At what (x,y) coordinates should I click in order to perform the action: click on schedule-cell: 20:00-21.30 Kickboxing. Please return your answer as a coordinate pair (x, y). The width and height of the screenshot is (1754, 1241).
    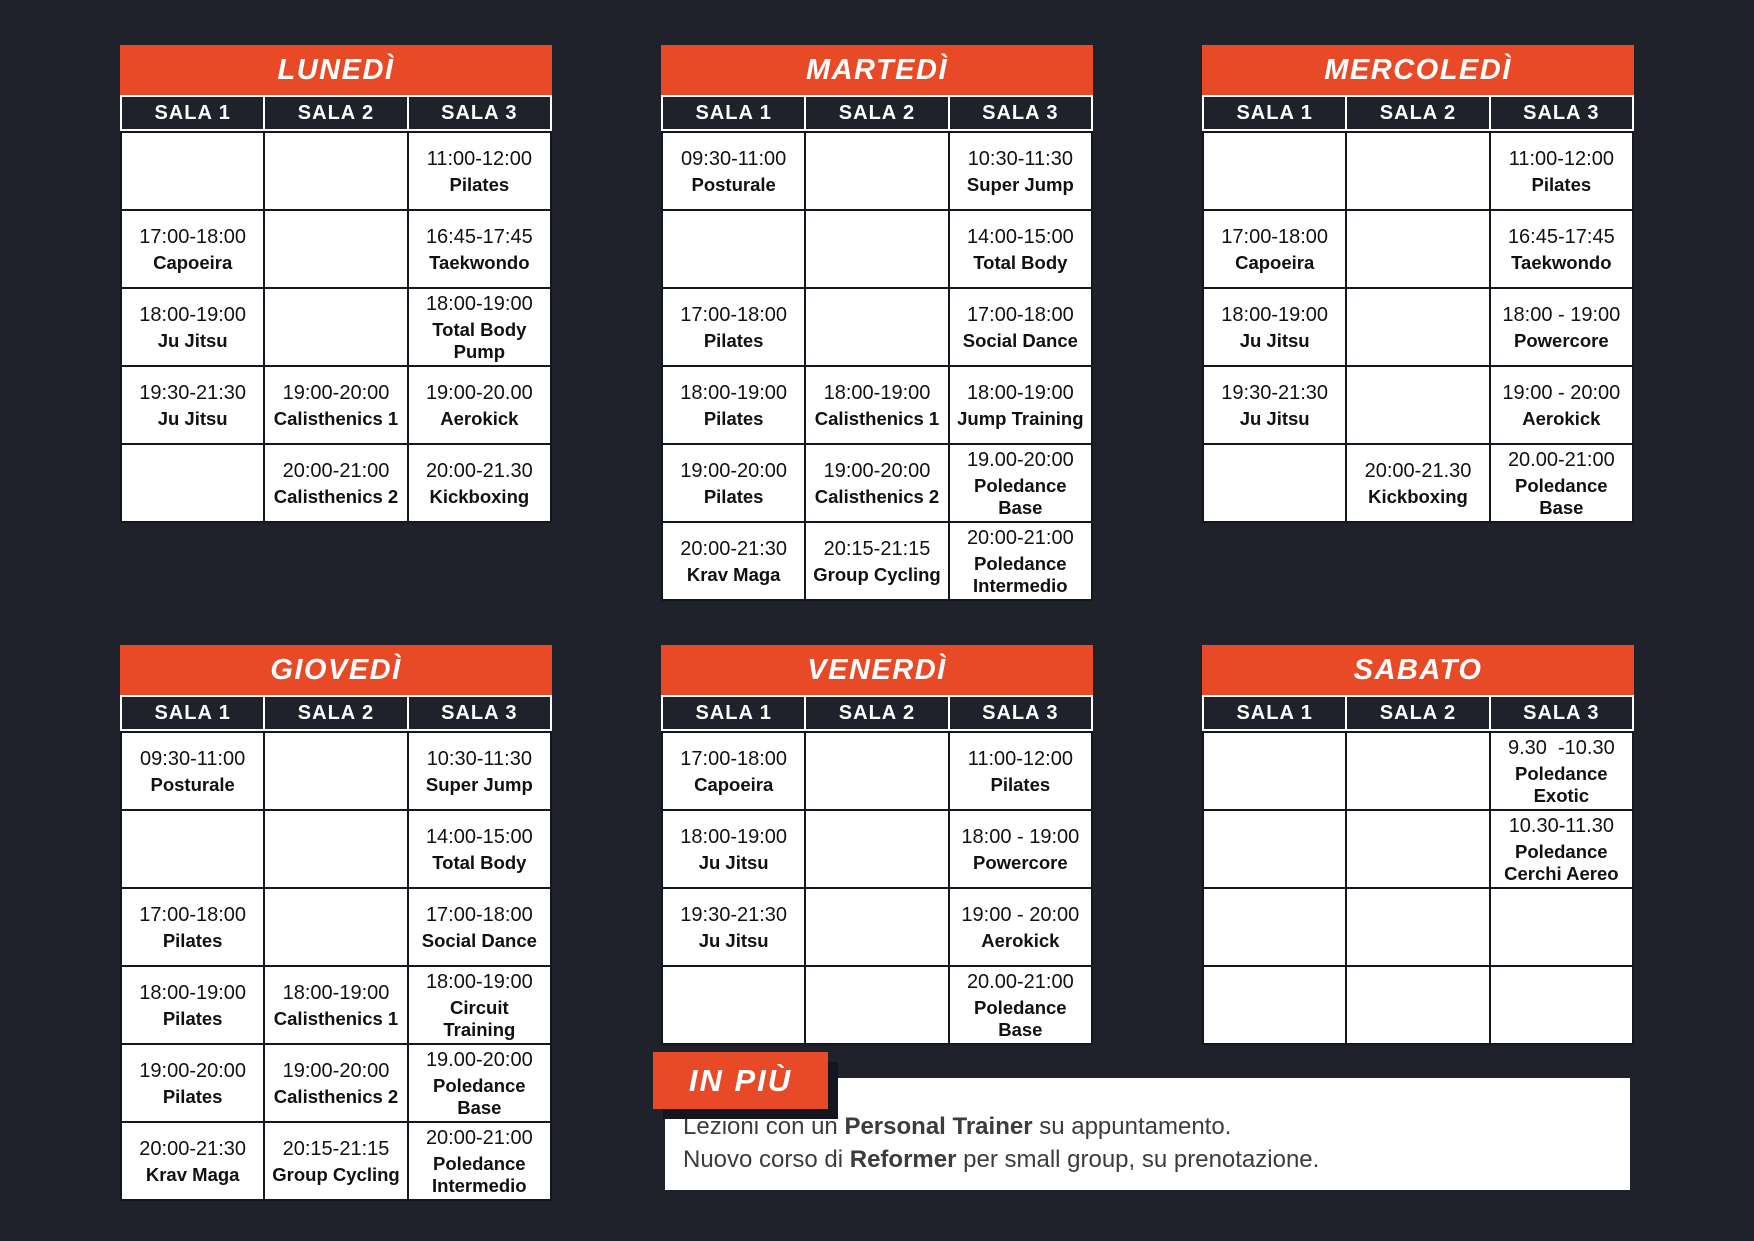
    Looking at the image, I should click on (479, 483).